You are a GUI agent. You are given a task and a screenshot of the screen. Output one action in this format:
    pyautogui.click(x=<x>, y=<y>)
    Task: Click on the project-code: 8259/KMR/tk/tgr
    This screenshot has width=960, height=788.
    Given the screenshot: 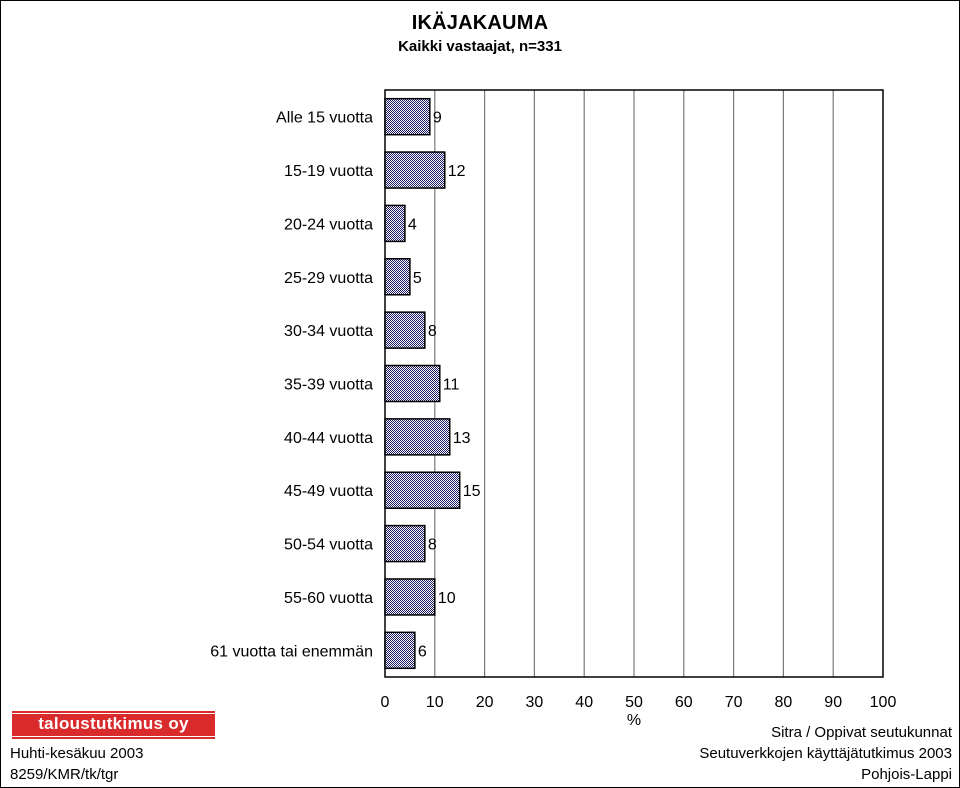 What is the action you would take?
    pyautogui.click(x=64, y=774)
    